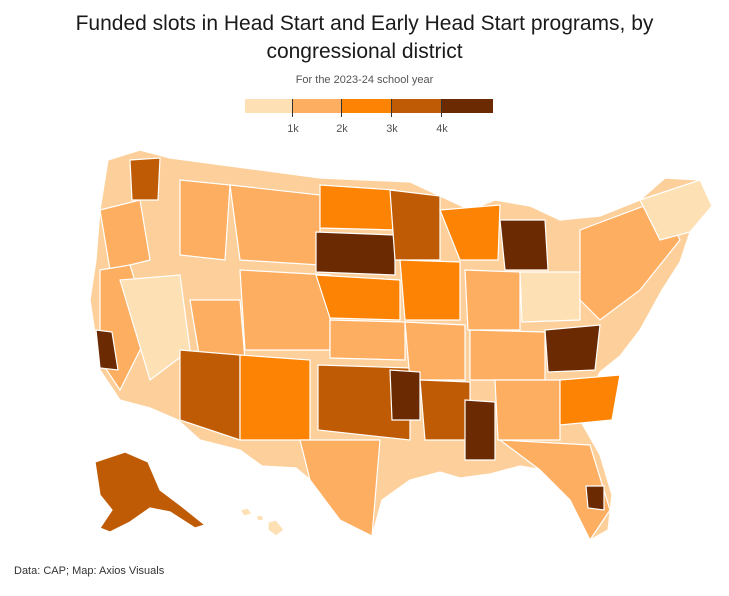 The height and width of the screenshot is (596, 729). I want to click on legend-tick-label-1k: 1k, so click(293, 129).